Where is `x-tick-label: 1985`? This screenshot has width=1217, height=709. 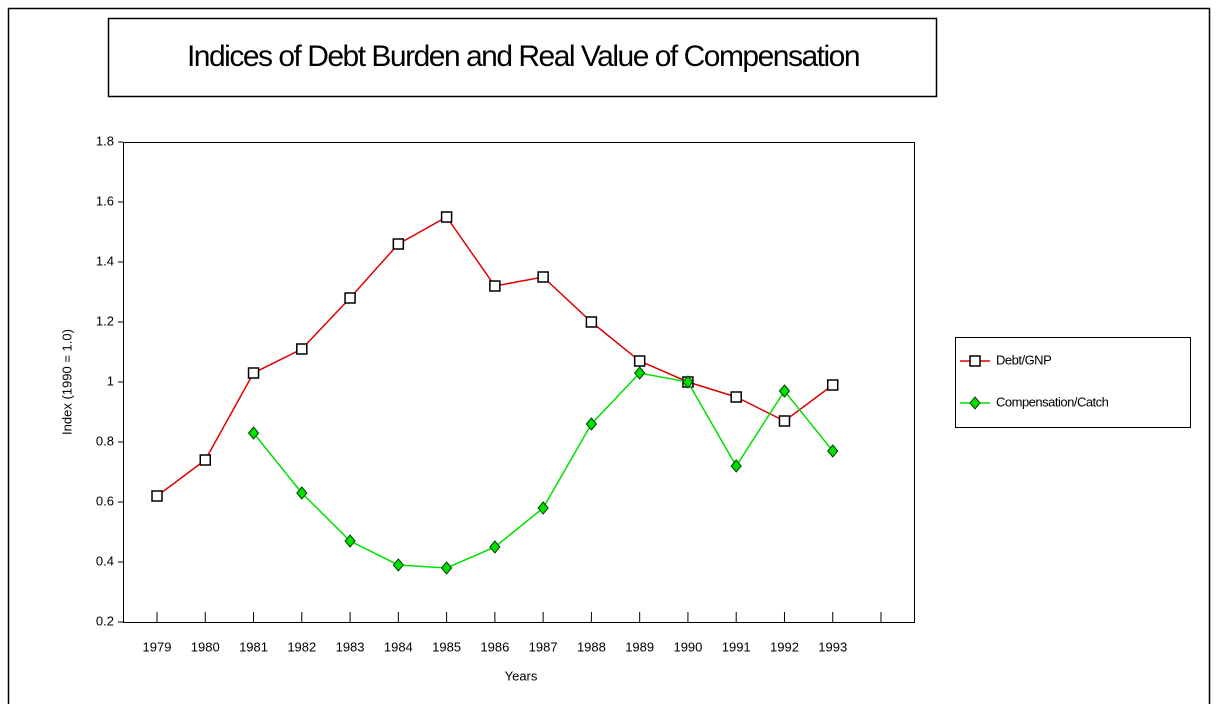 x-tick-label: 1985 is located at coordinates (446, 646).